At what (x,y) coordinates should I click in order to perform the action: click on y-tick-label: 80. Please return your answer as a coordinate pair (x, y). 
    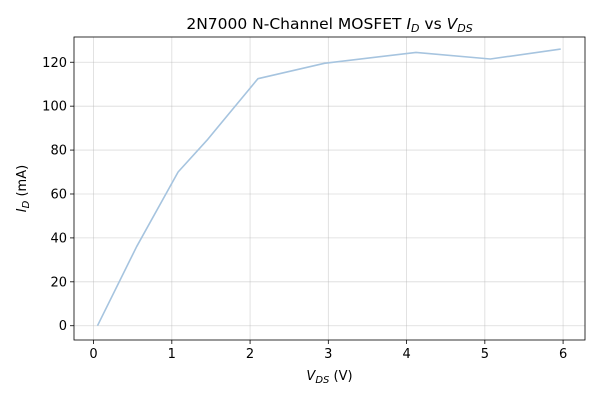
    Looking at the image, I should click on (58, 151).